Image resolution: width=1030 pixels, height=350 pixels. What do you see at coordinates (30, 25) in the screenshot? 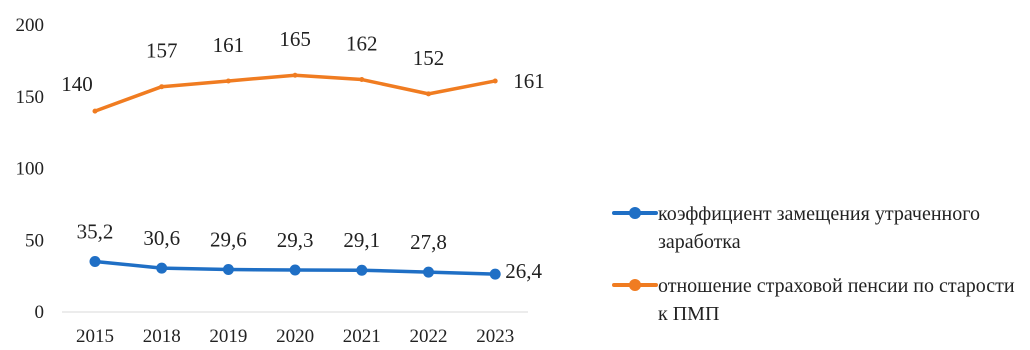
I see `y-tick-label: 200` at bounding box center [30, 25].